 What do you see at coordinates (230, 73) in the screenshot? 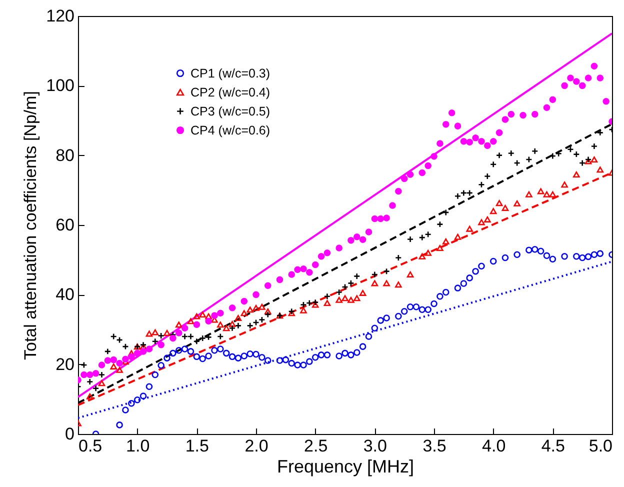
I see `legend-label: CP1 (w/c=0.3)` at bounding box center [230, 73].